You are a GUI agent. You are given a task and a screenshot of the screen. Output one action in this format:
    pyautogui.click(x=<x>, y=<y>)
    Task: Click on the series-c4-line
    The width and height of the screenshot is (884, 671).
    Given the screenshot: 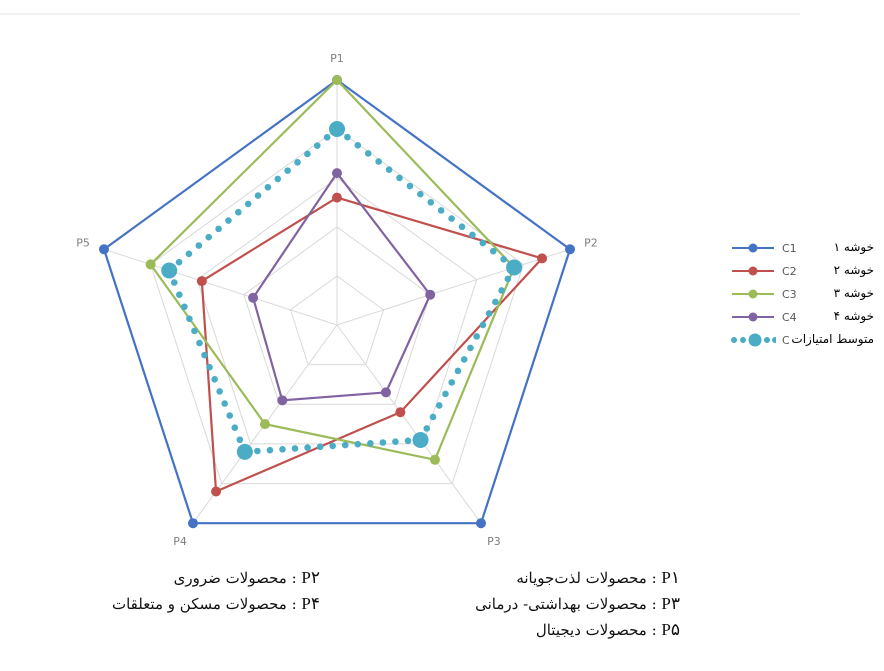 What is the action you would take?
    pyautogui.click(x=341, y=286)
    